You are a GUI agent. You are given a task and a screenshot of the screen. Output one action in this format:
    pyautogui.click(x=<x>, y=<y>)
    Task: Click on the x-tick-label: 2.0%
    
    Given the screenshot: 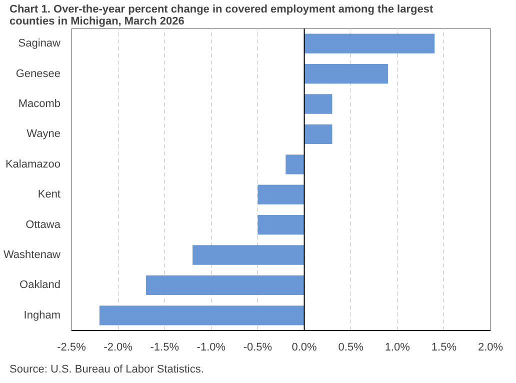 What is the action you would take?
    pyautogui.click(x=491, y=348)
    